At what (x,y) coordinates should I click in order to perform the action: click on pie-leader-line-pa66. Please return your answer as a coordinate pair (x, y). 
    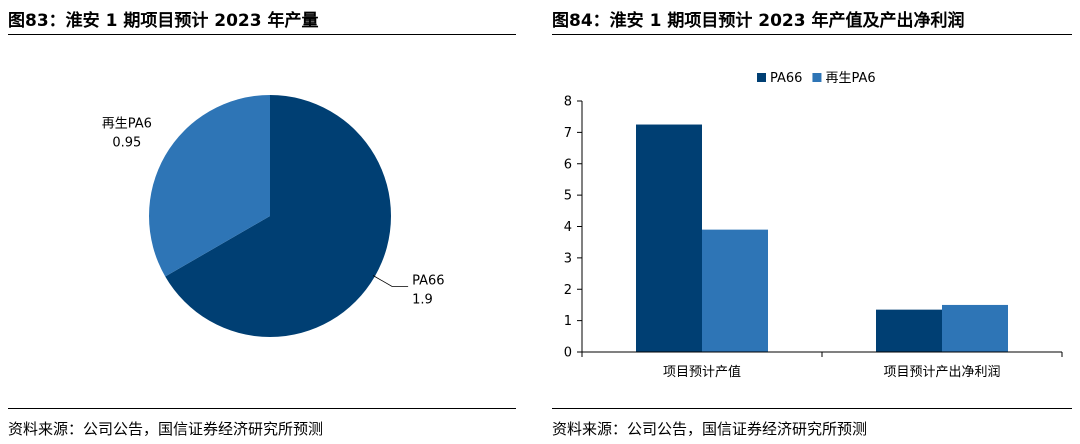
    Looking at the image, I should click on (390, 281).